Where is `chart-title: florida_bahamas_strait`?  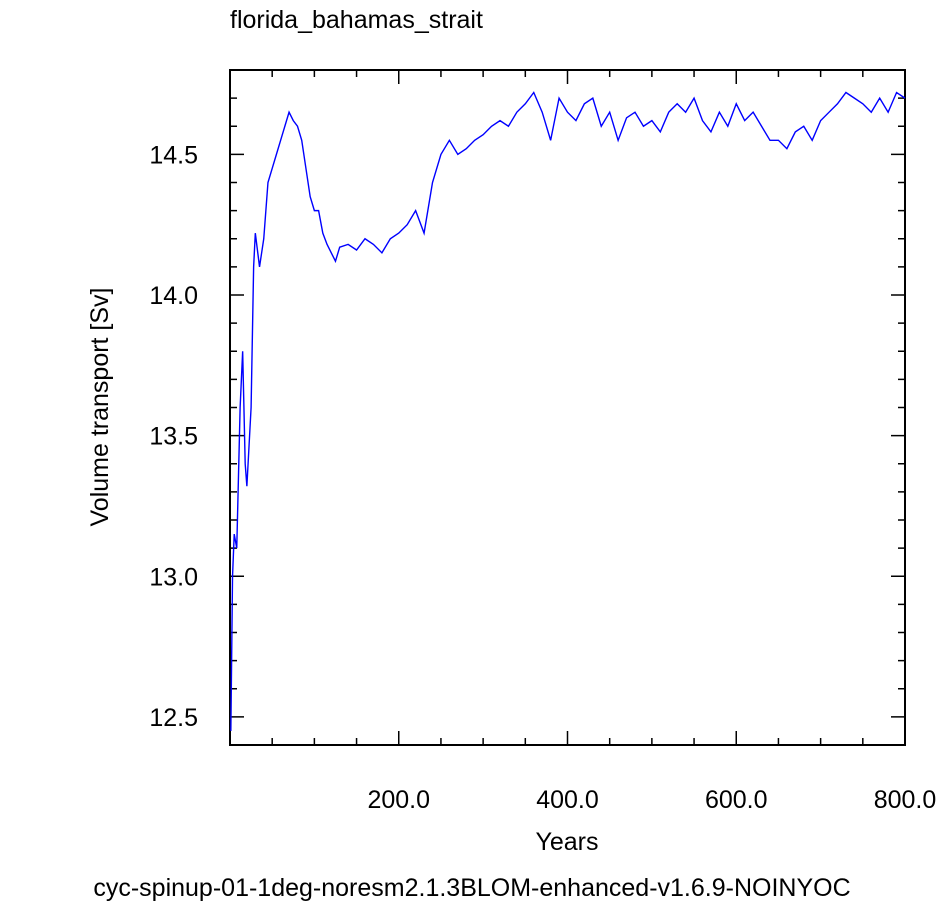
chart-title: florida_bahamas_strait is located at coordinates (356, 20).